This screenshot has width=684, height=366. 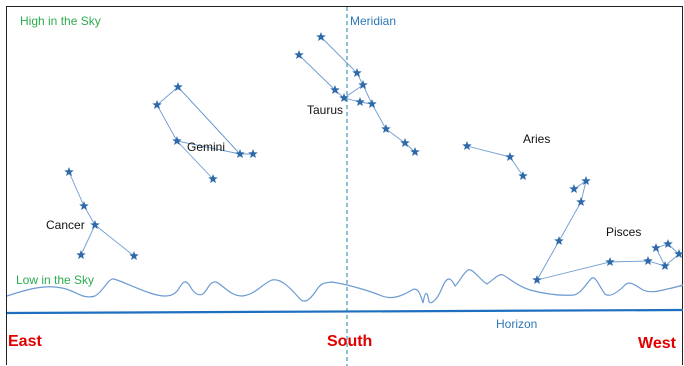 I want to click on label-cancer: Cancer, so click(x=65, y=225).